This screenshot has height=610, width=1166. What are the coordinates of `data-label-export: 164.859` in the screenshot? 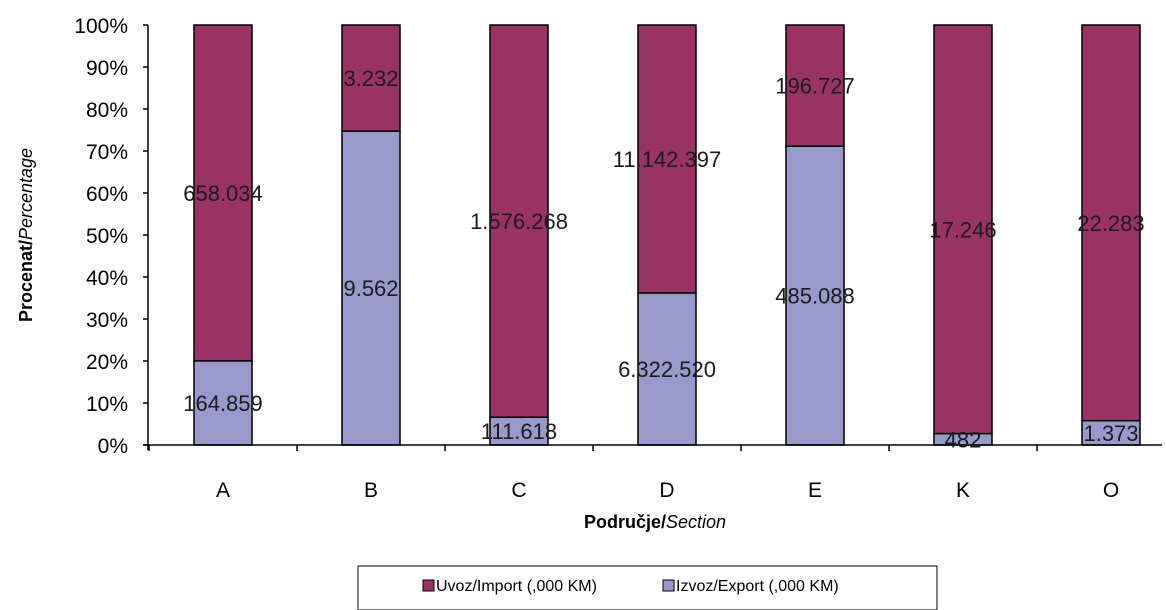 It's located at (223, 403).